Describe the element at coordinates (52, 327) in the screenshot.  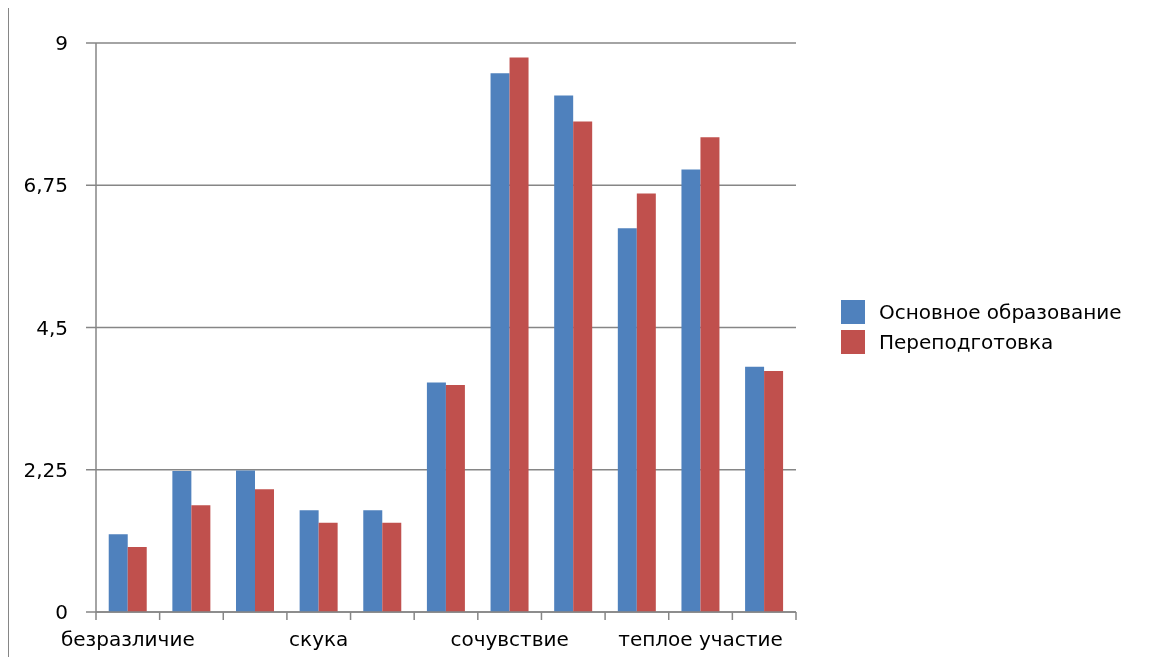
I see `y-tick-label: 4,5` at that location.